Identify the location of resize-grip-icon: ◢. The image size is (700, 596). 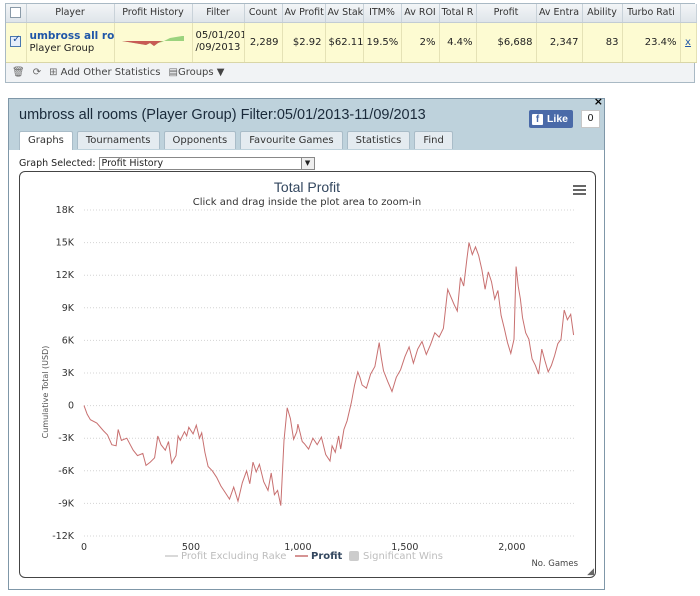
(590, 572).